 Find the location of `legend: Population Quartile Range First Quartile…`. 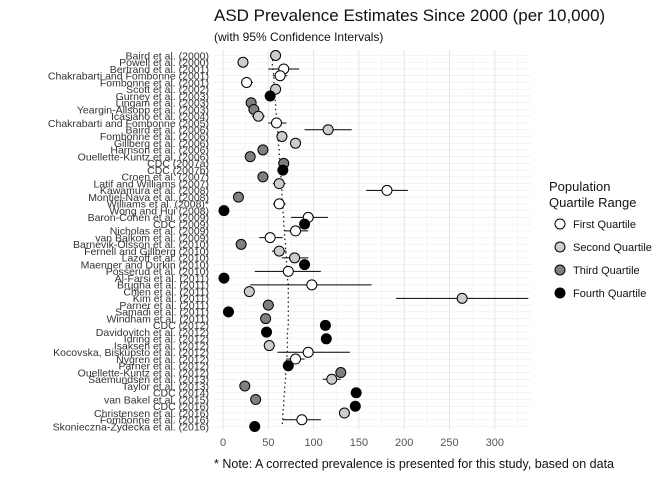

legend: Population Quartile Range First Quartile… is located at coordinates (600, 239).